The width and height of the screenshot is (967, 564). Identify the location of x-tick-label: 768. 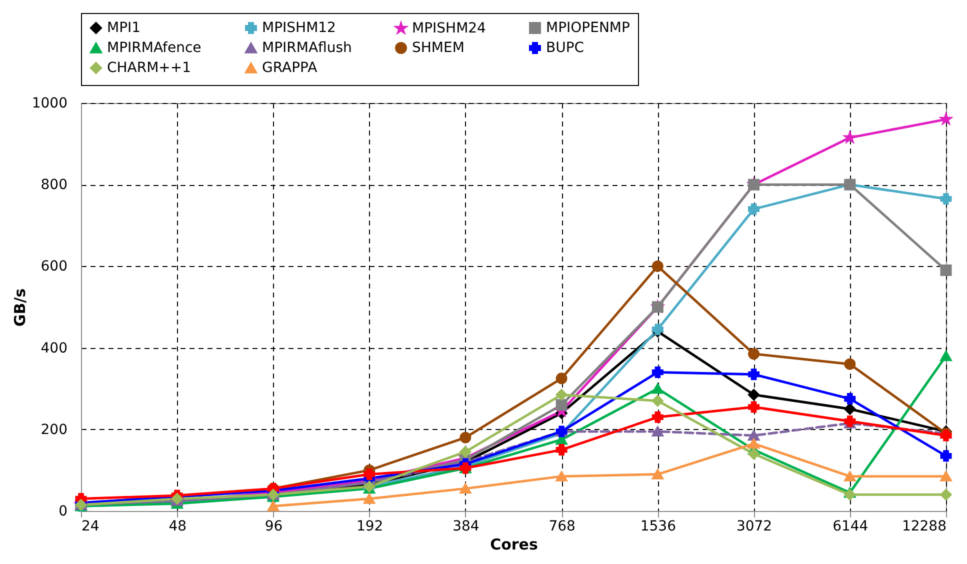
(562, 526).